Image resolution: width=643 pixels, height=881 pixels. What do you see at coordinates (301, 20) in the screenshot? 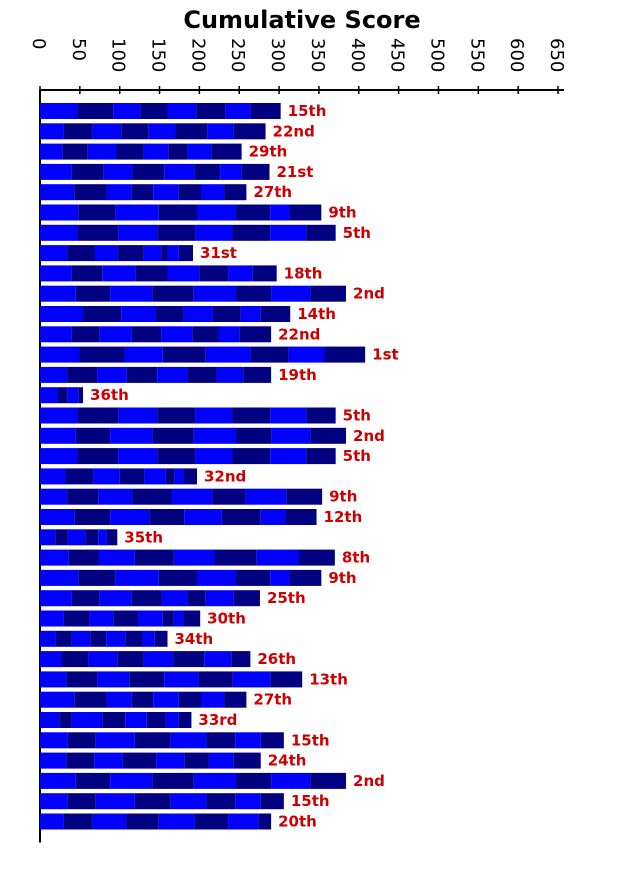
I see `chart-title: Cumulative Score` at bounding box center [301, 20].